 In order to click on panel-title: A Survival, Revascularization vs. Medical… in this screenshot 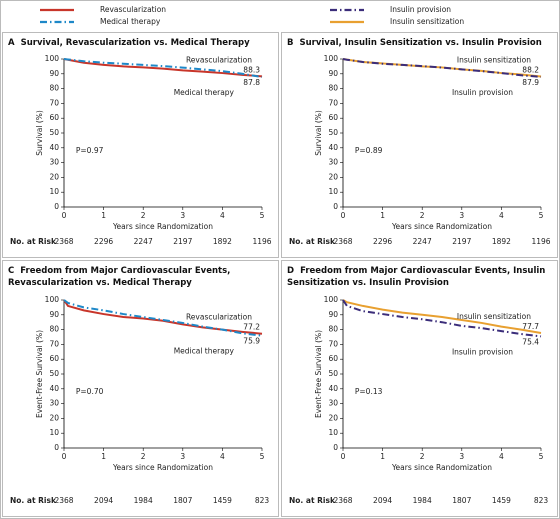, I will do `click(139, 43)`.